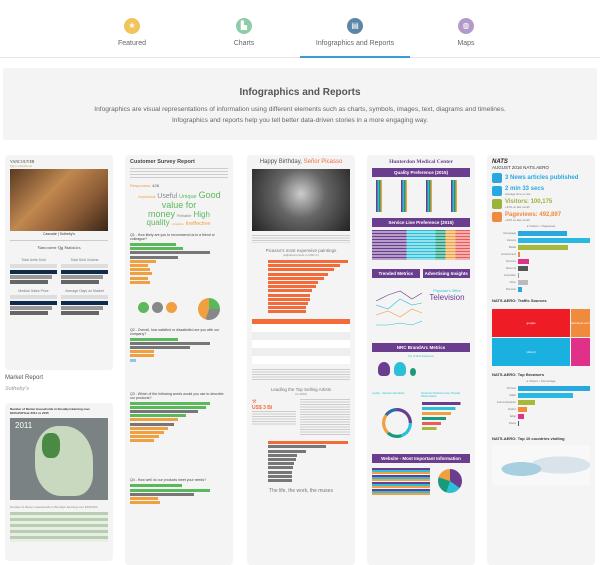 This screenshot has width=600, height=565. Describe the element at coordinates (300, 92) in the screenshot. I see `page-title: Infographics and Reports` at that location.